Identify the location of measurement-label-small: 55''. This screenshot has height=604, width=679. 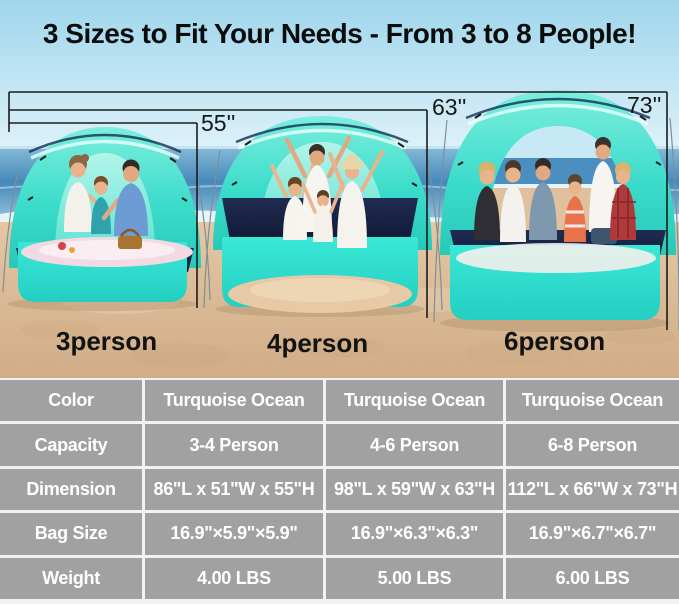
(218, 123).